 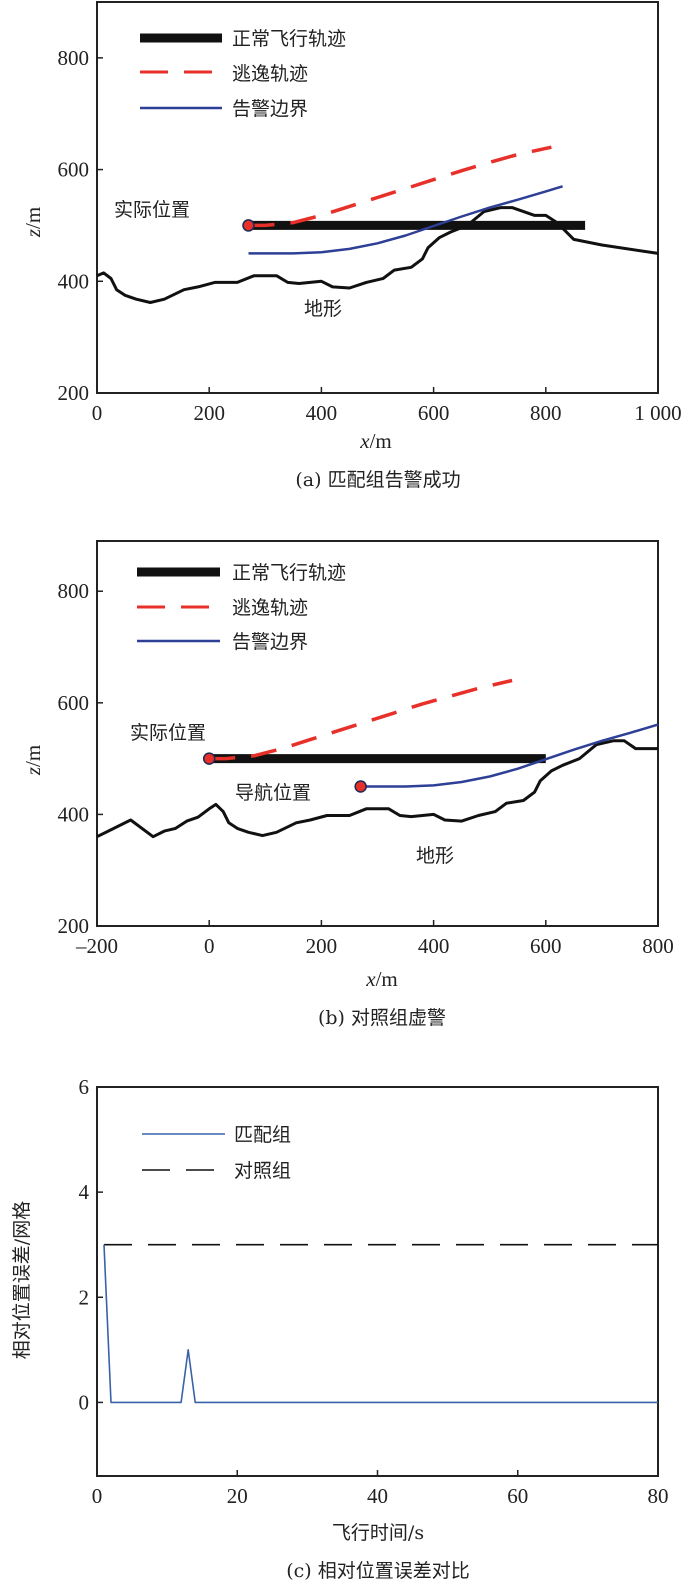 I want to click on x-axis-label: 飞行时间/s, so click(x=378, y=1533).